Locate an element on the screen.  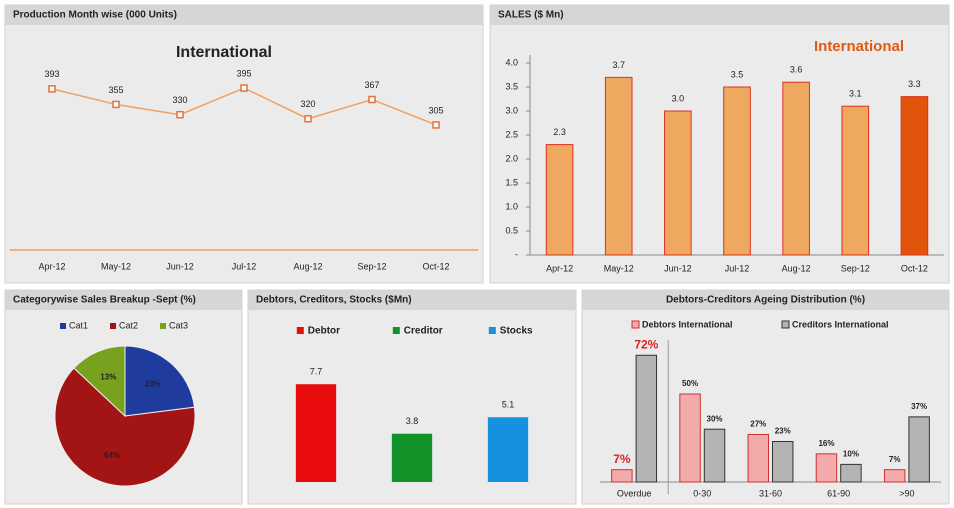
data-label: 16% is located at coordinates (826, 443).